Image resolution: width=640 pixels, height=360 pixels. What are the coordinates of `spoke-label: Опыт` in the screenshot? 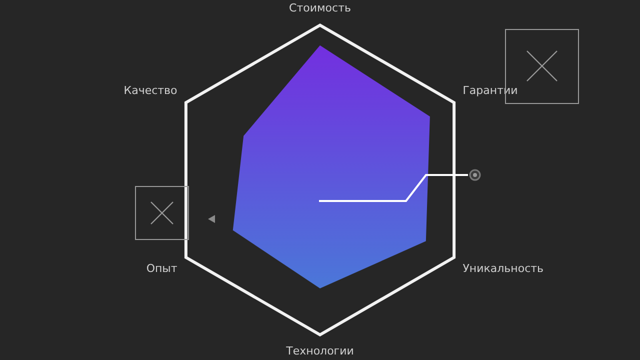 It's located at (162, 268).